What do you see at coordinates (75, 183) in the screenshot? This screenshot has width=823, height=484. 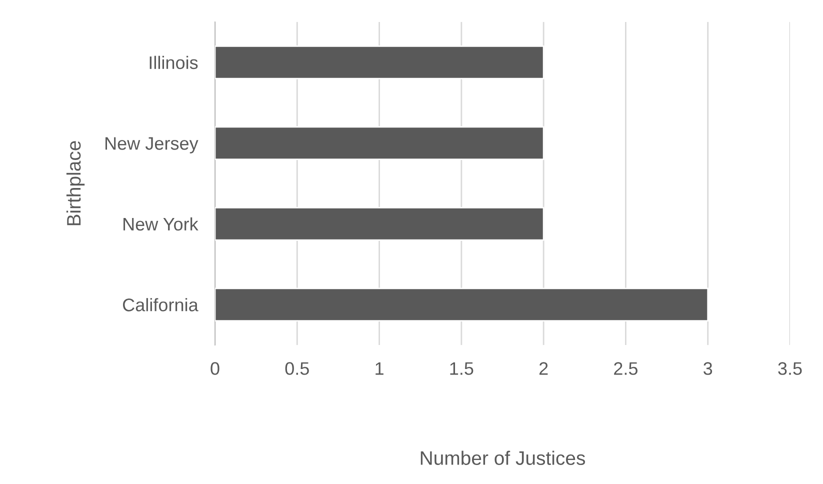 I see `y-axis-title: Birthplace` at bounding box center [75, 183].